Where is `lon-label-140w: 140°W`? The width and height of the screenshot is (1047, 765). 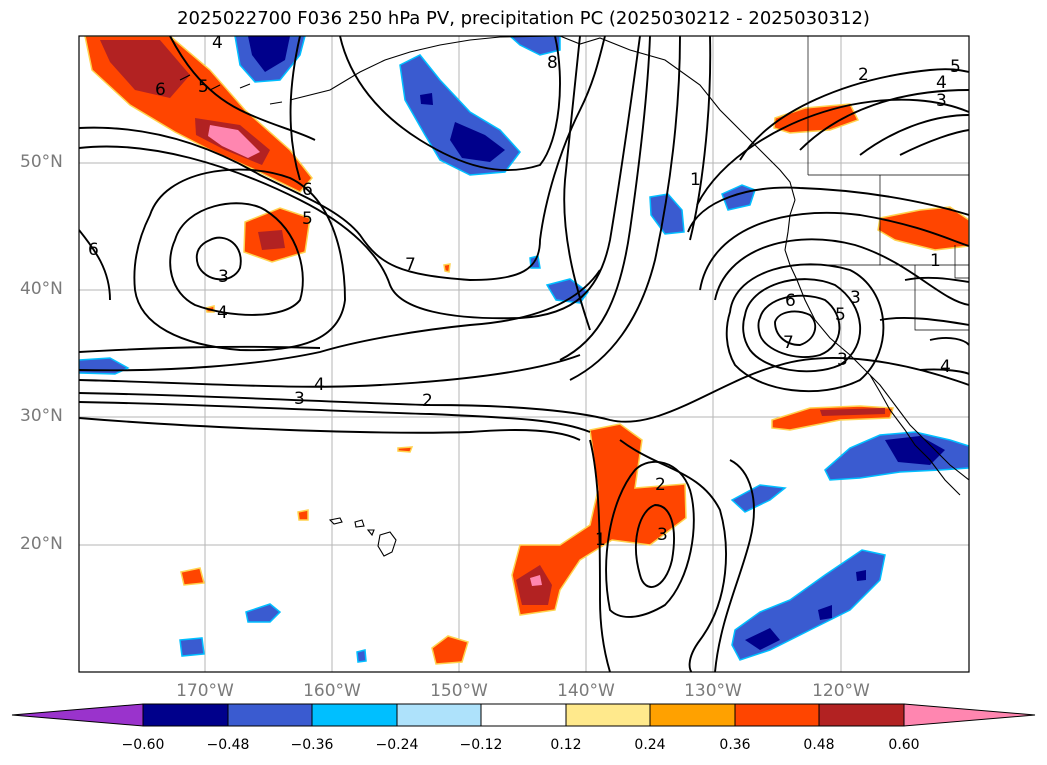 lon-label-140w: 140°W is located at coordinates (586, 691).